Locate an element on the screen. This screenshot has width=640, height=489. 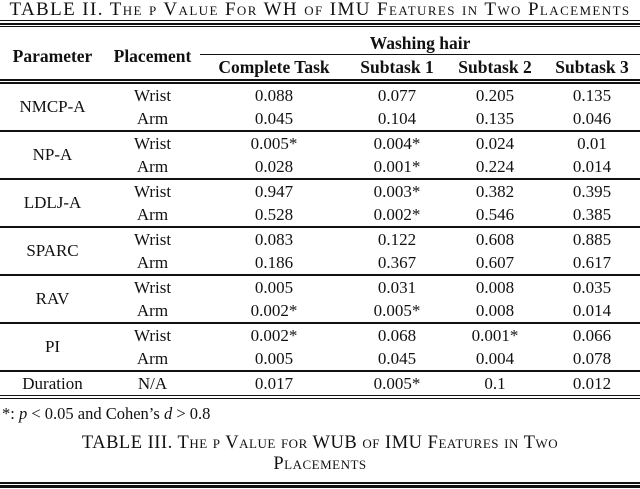
p-value-cell: 0.068 is located at coordinates (397, 334).